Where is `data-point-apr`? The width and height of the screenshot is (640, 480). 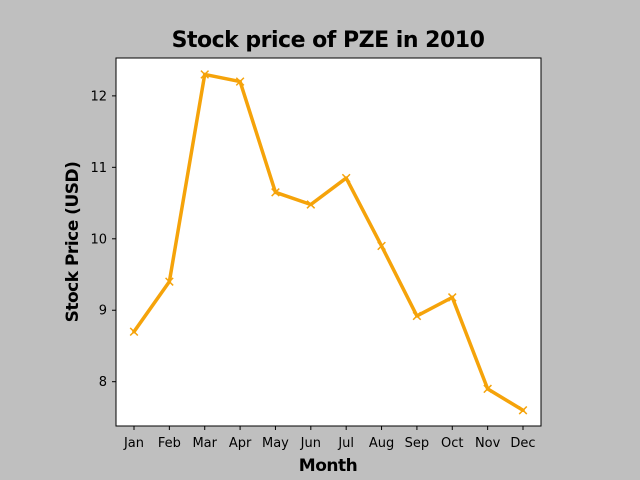 data-point-apr is located at coordinates (240, 81).